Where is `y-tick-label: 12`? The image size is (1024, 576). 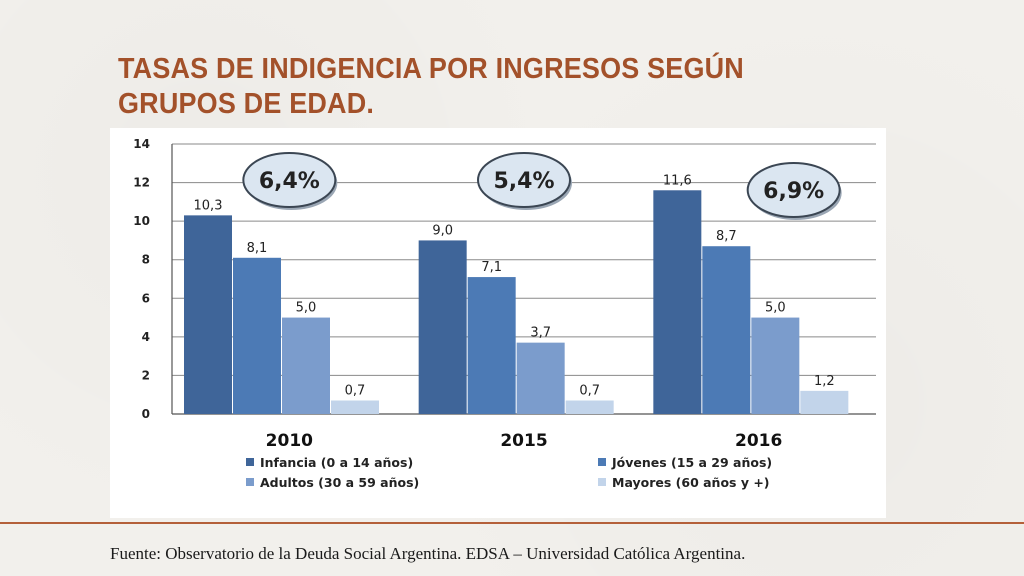
y-tick-label: 12 is located at coordinates (141, 183).